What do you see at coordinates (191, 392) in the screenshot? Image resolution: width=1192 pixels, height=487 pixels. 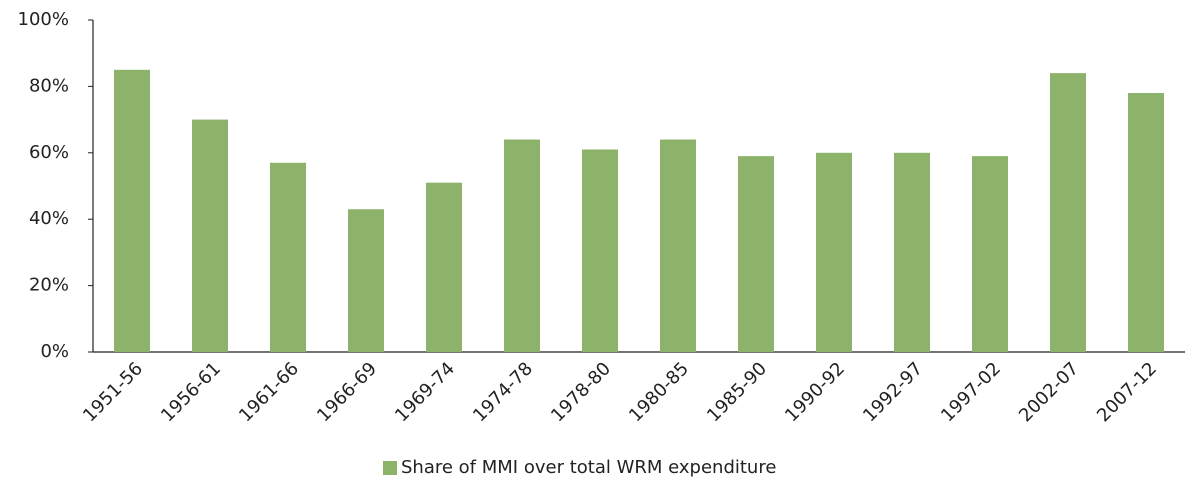 I see `x-tick-label: 1956-61` at bounding box center [191, 392].